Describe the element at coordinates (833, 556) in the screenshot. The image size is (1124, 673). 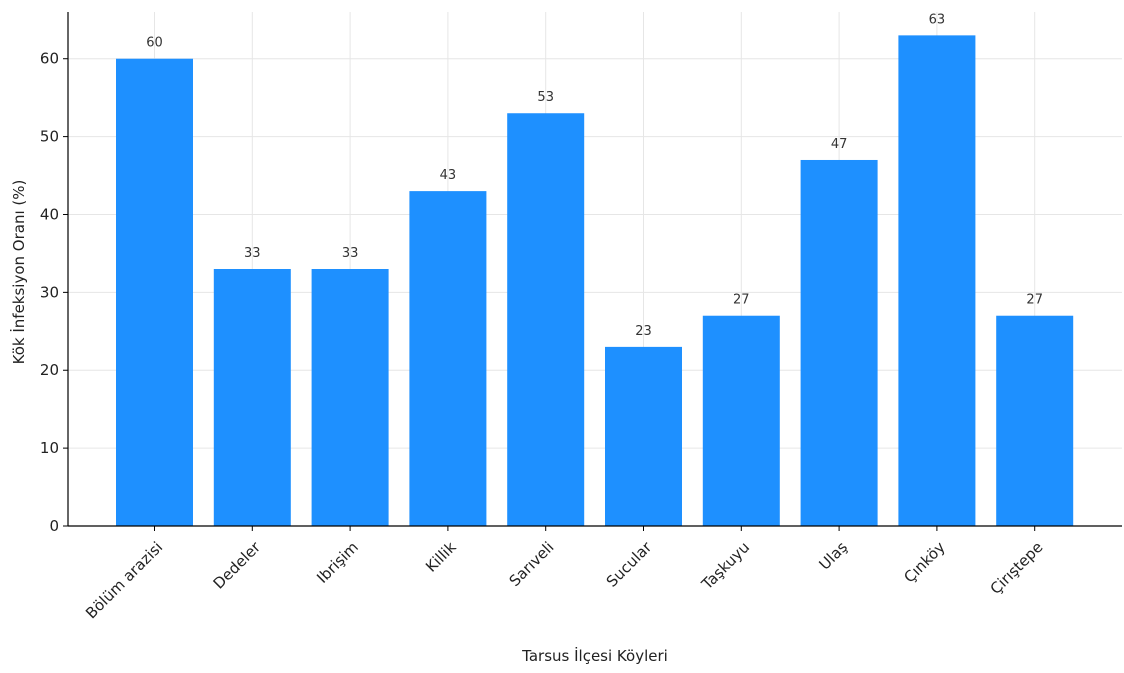
I see `x-tick-label: Ulaş` at that location.